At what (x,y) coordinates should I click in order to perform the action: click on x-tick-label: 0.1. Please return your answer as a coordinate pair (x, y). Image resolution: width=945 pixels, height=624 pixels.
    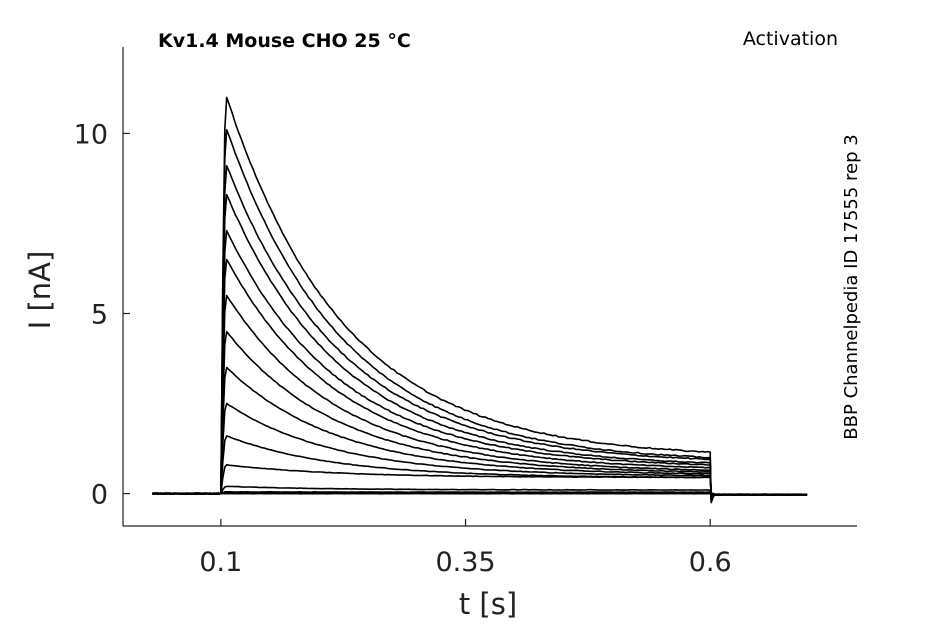
    Looking at the image, I should click on (220, 562).